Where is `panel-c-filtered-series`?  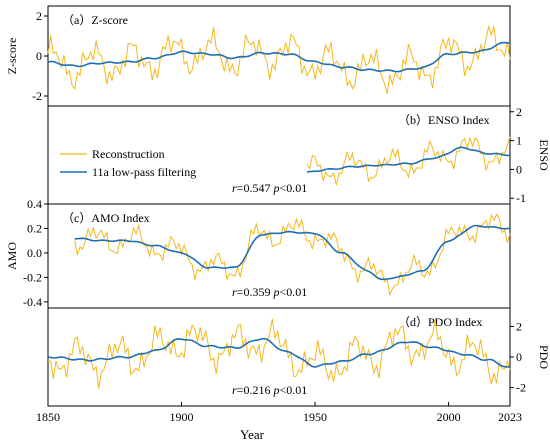 panel-c-filtered-series is located at coordinates (292, 252).